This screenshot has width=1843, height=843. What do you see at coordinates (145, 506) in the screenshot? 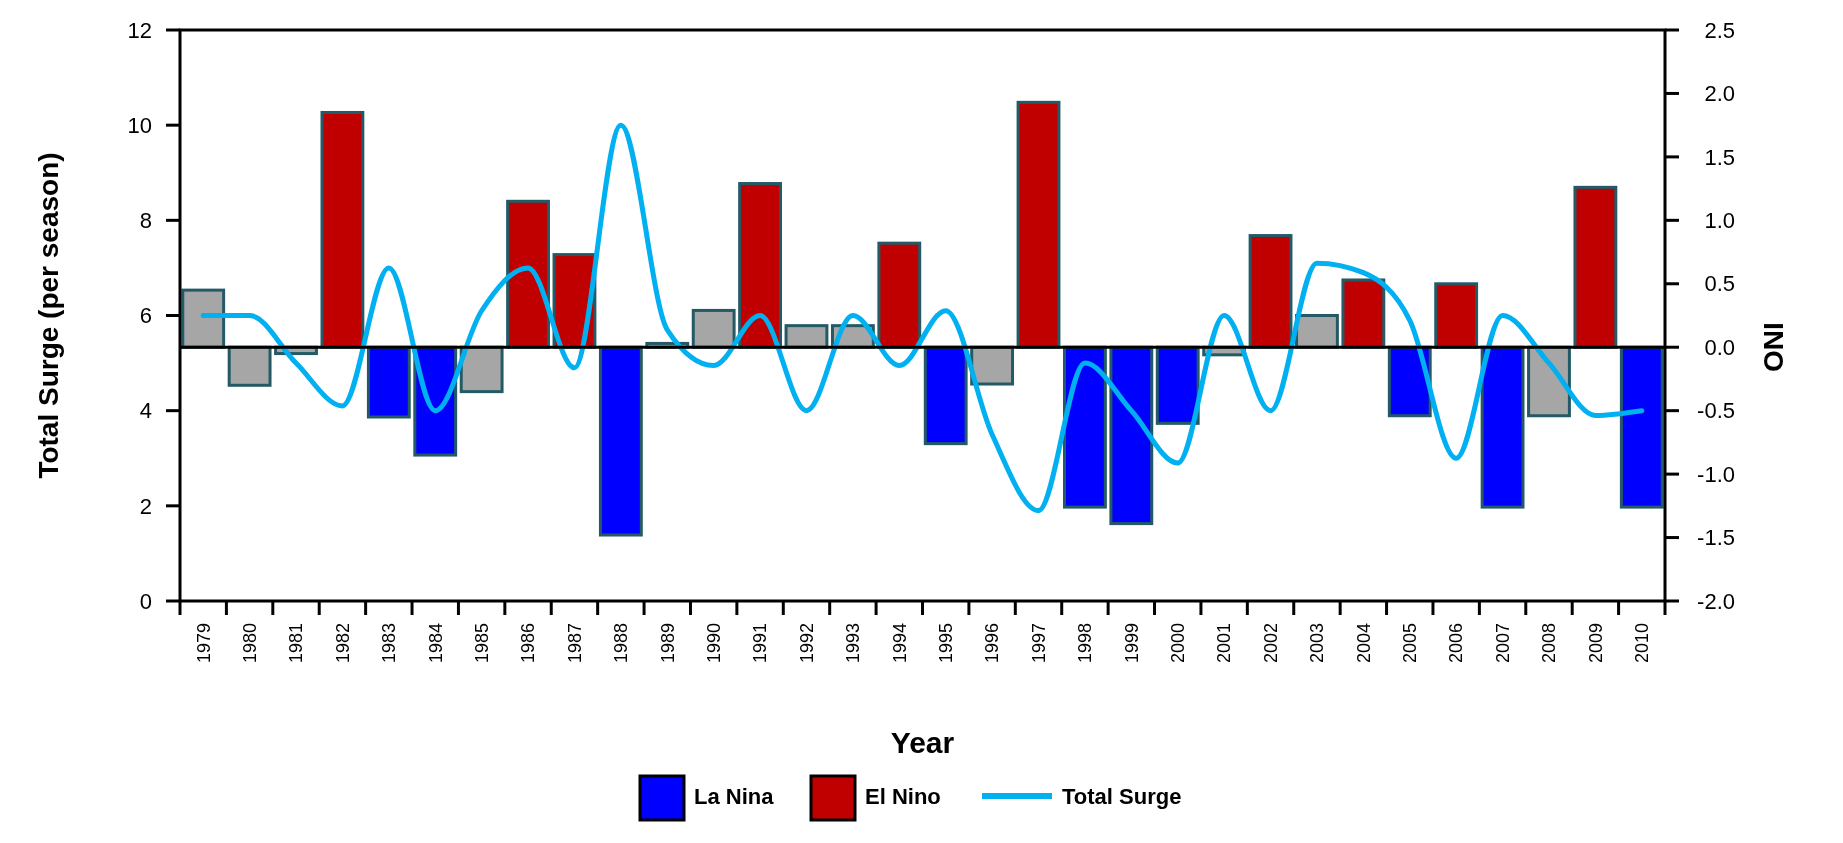
I see `y-tick-label: 2` at bounding box center [145, 506].